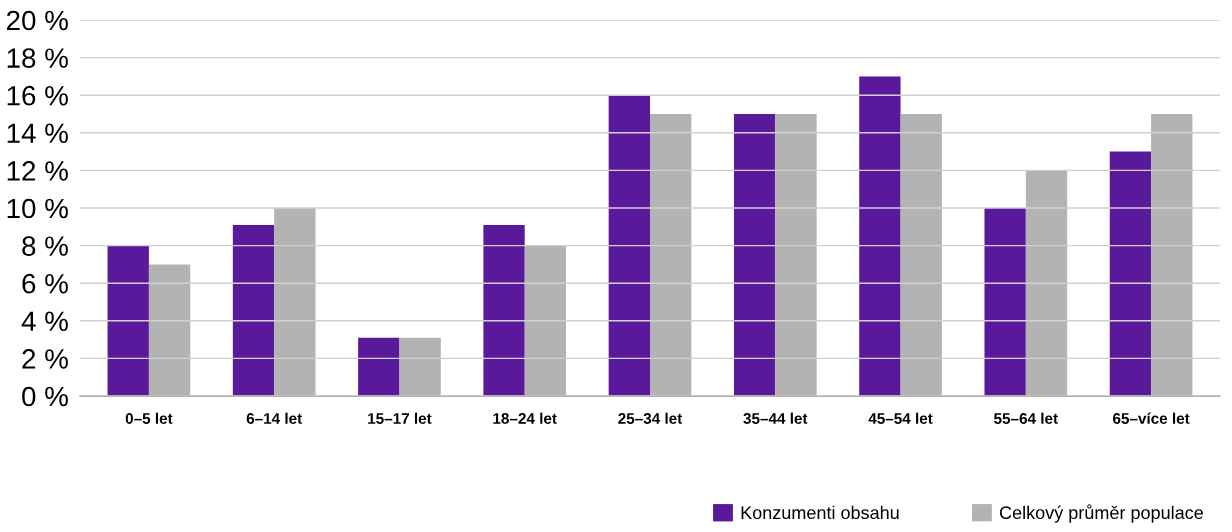 This screenshot has height=532, width=1232. I want to click on y-tick-label: 6 %, so click(45, 283).